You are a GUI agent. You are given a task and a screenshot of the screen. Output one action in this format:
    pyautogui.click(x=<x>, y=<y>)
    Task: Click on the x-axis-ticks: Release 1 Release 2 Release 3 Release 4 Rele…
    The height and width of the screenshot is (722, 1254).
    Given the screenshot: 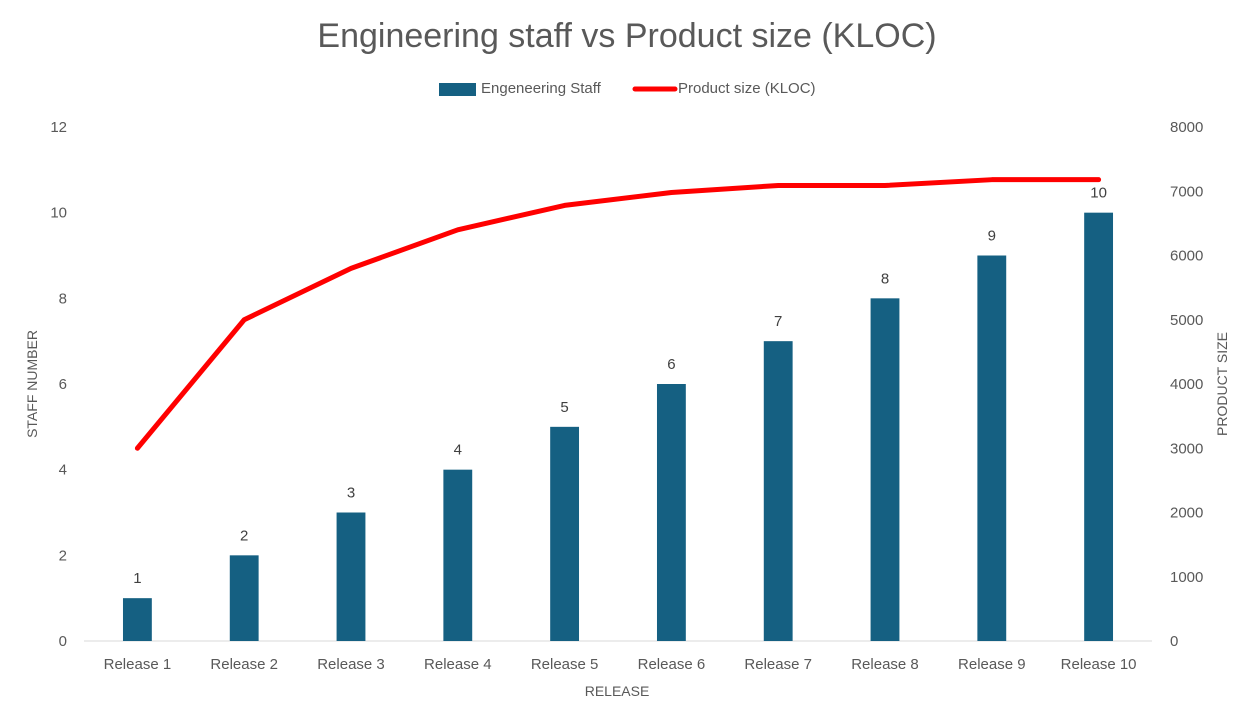 What is the action you would take?
    pyautogui.click(x=620, y=664)
    